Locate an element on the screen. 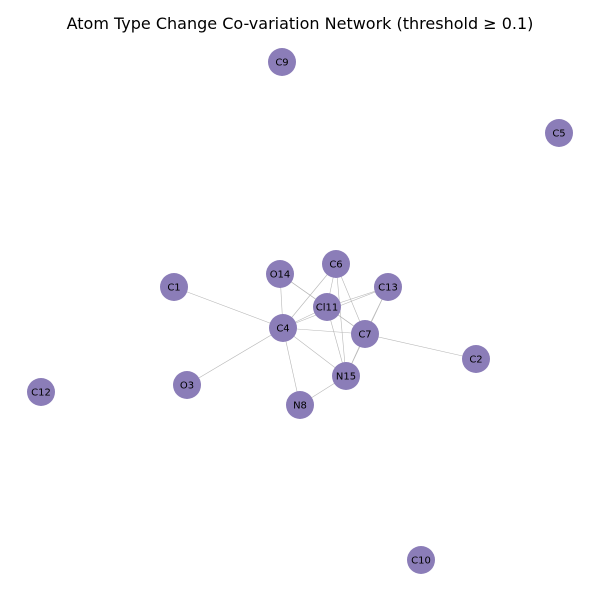  node-label: C6 is located at coordinates (335, 265).